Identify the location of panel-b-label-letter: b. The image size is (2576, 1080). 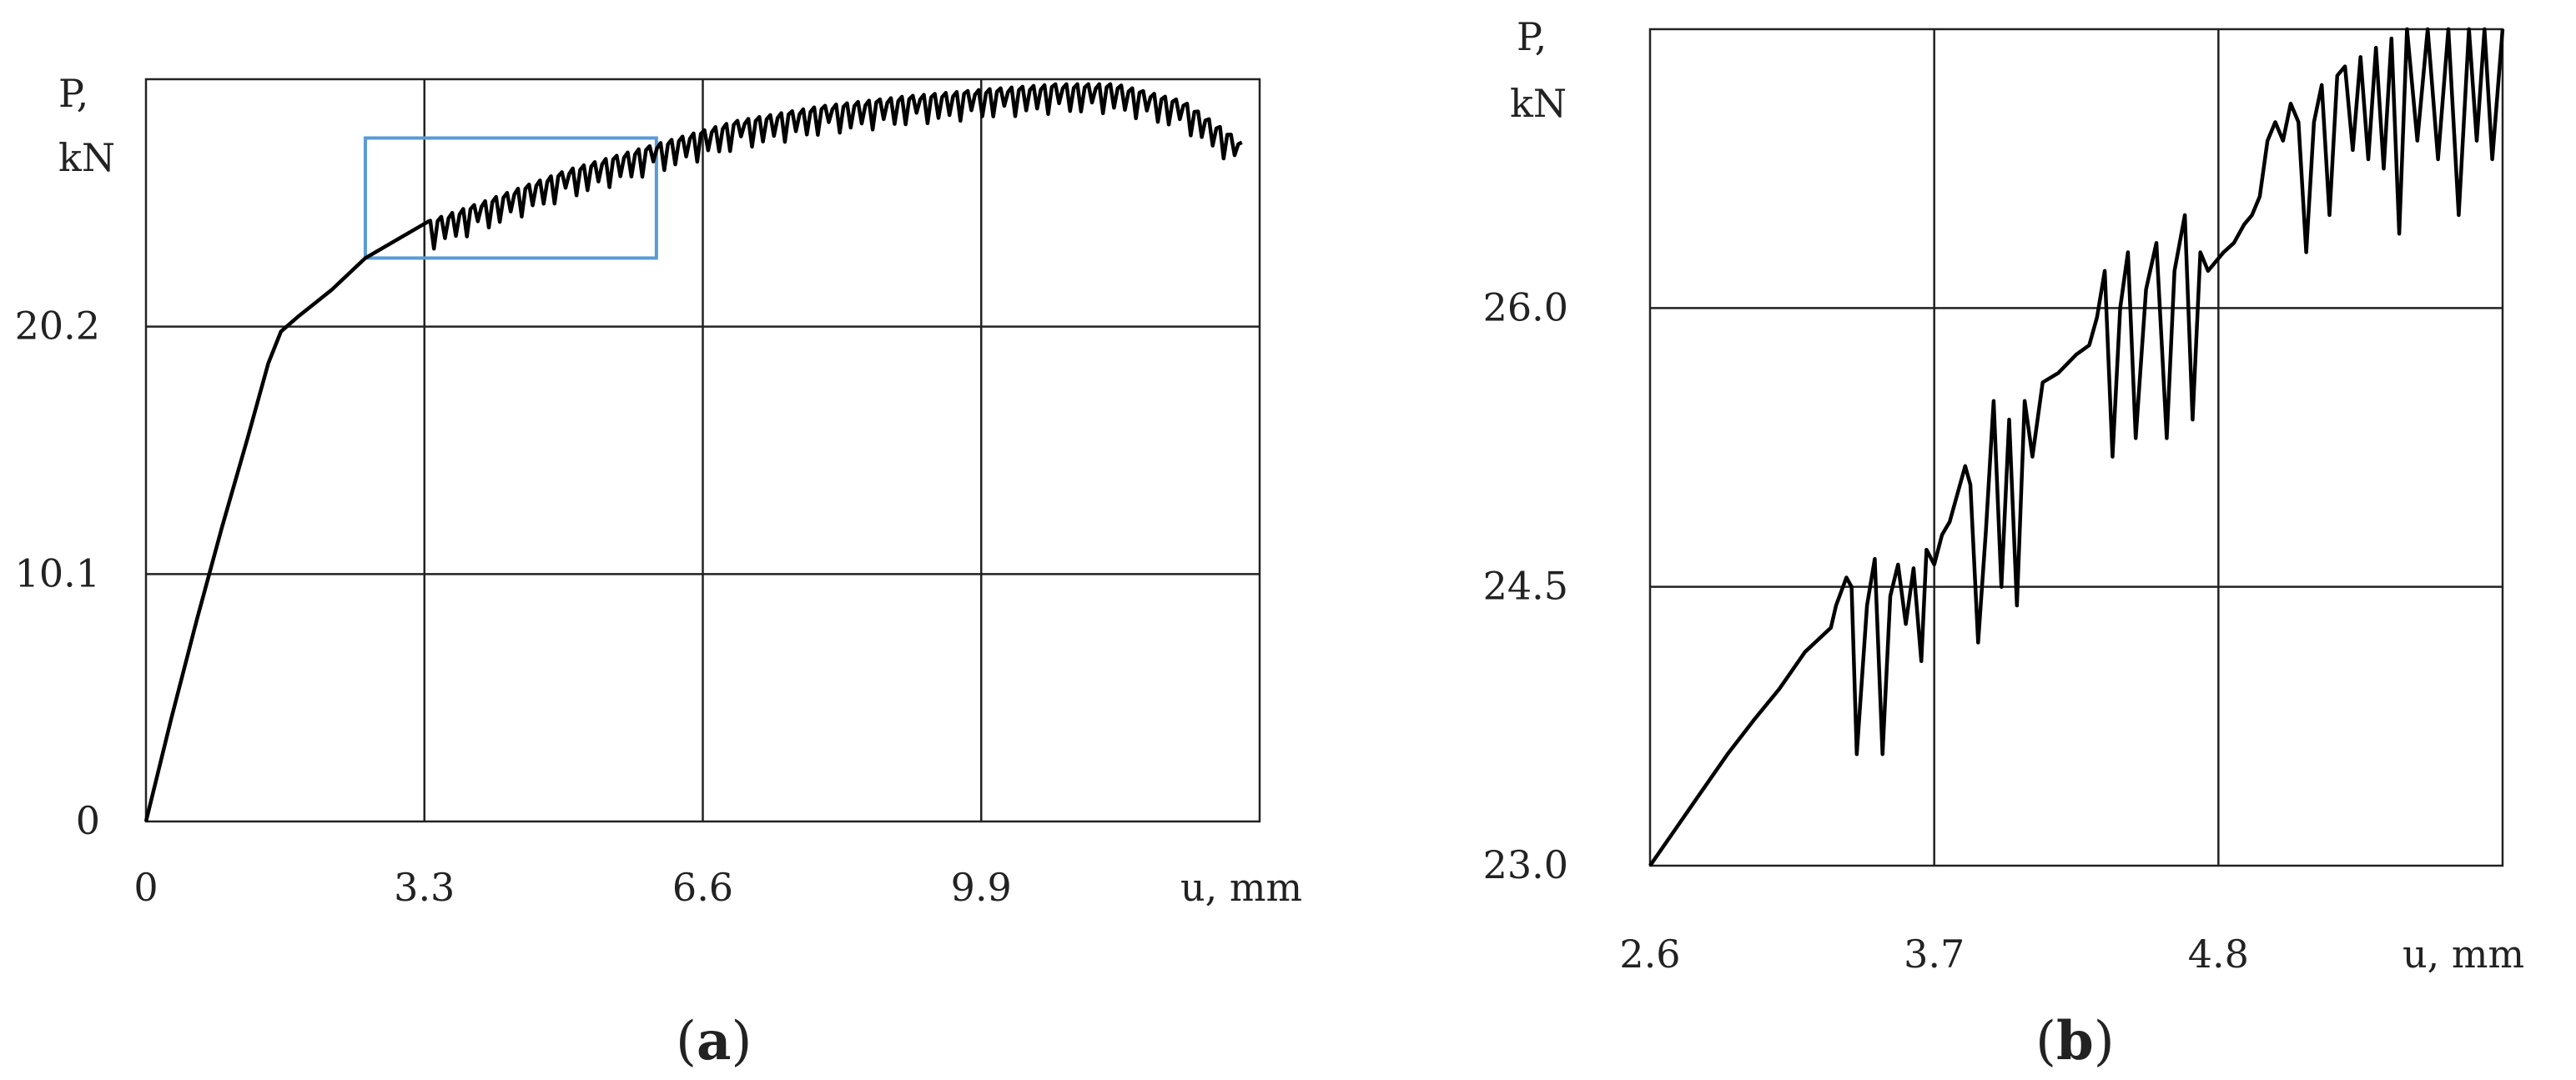
(2075, 1041).